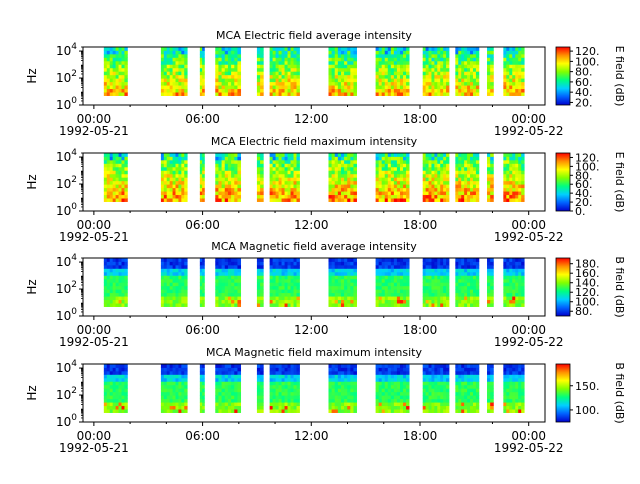 This screenshot has height=484, width=640. What do you see at coordinates (66, 156) in the screenshot?
I see `y-tick-label: 104` at bounding box center [66, 156].